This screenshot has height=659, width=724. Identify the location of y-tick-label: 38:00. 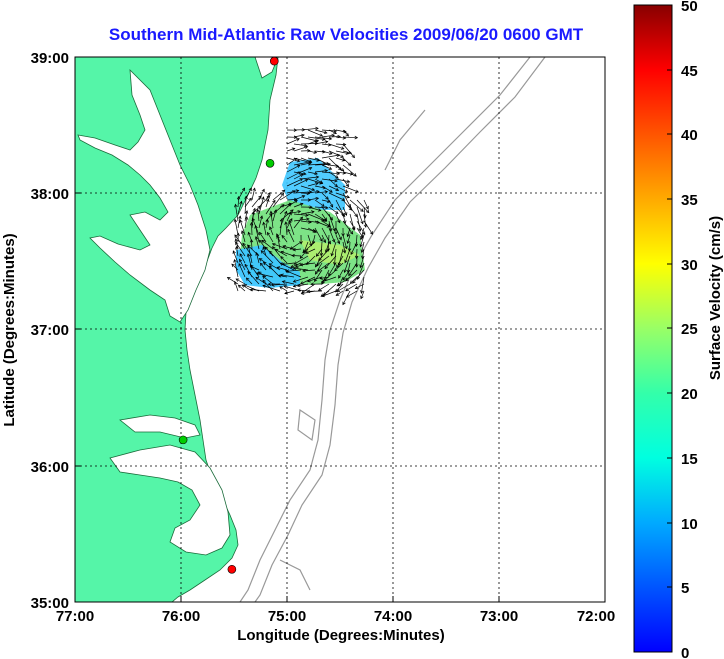
(50, 194).